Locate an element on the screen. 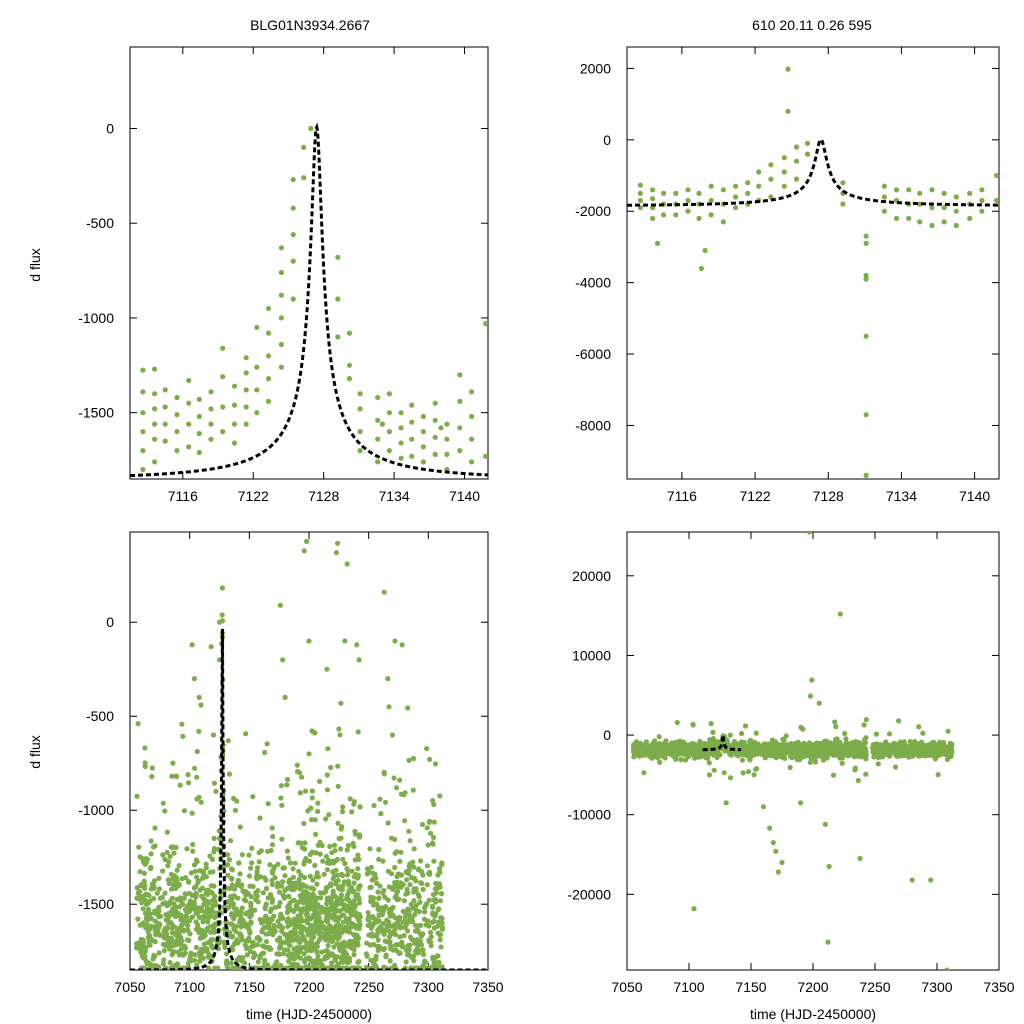 This screenshot has height=1024, width=1024. bottom-right-xlabel: time (HJD-2450000) is located at coordinates (813, 1014).